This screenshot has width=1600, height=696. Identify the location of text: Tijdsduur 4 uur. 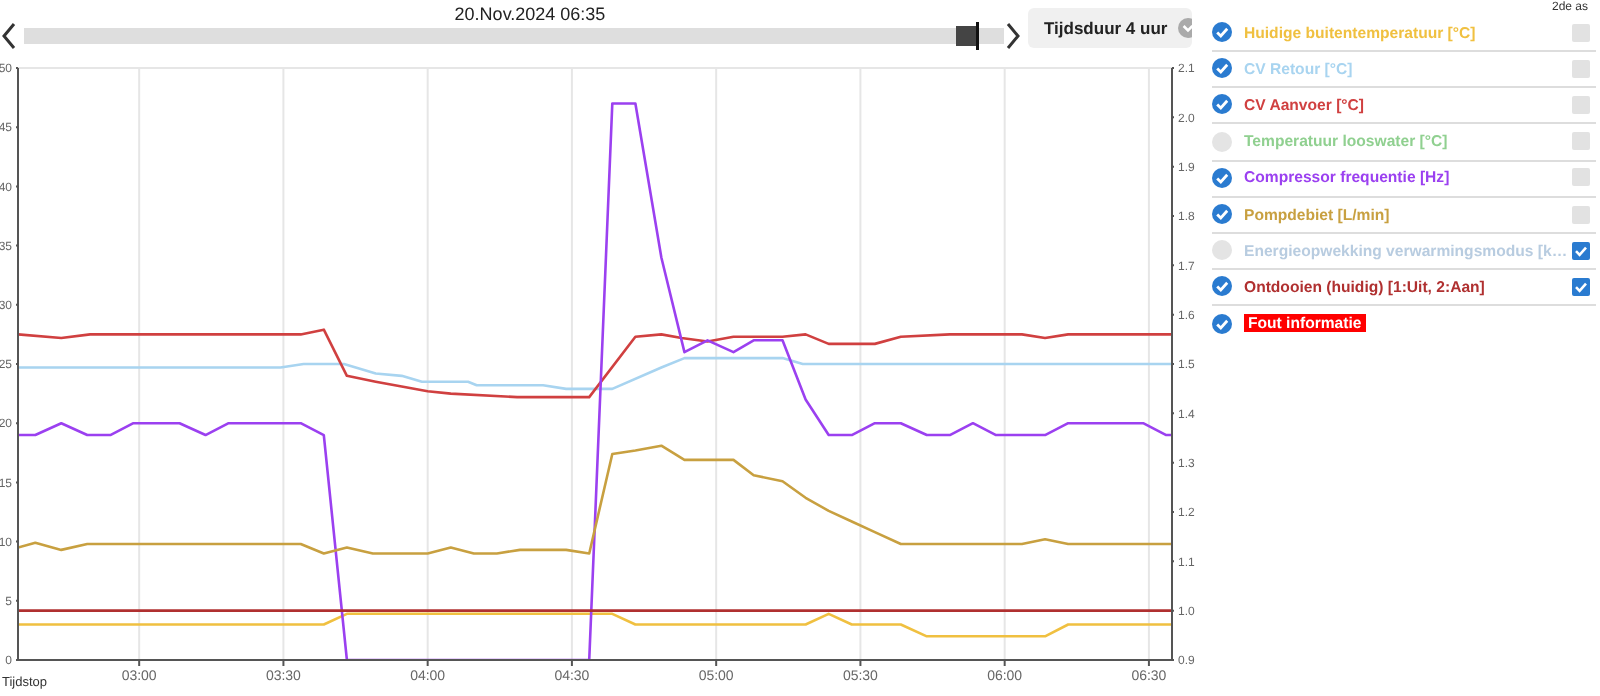
(1106, 28).